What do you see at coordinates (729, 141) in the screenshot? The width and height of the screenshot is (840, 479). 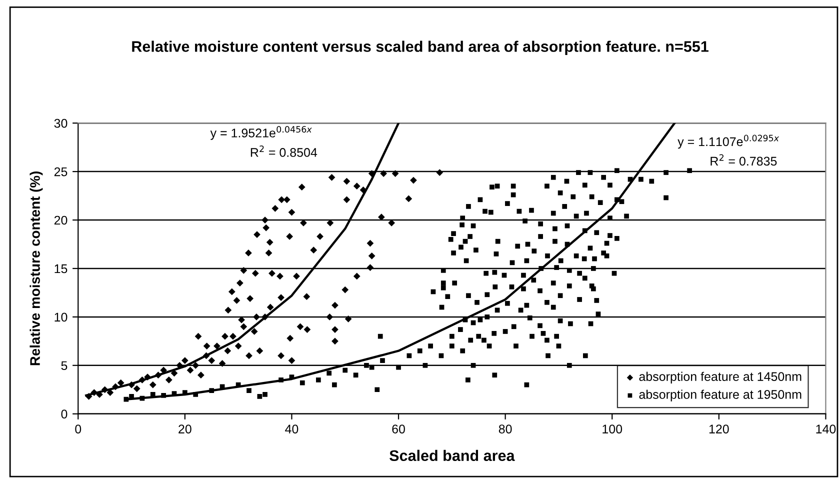 I see `annotation: y = 1.1107e$^{0.0295x}$` at bounding box center [729, 141].